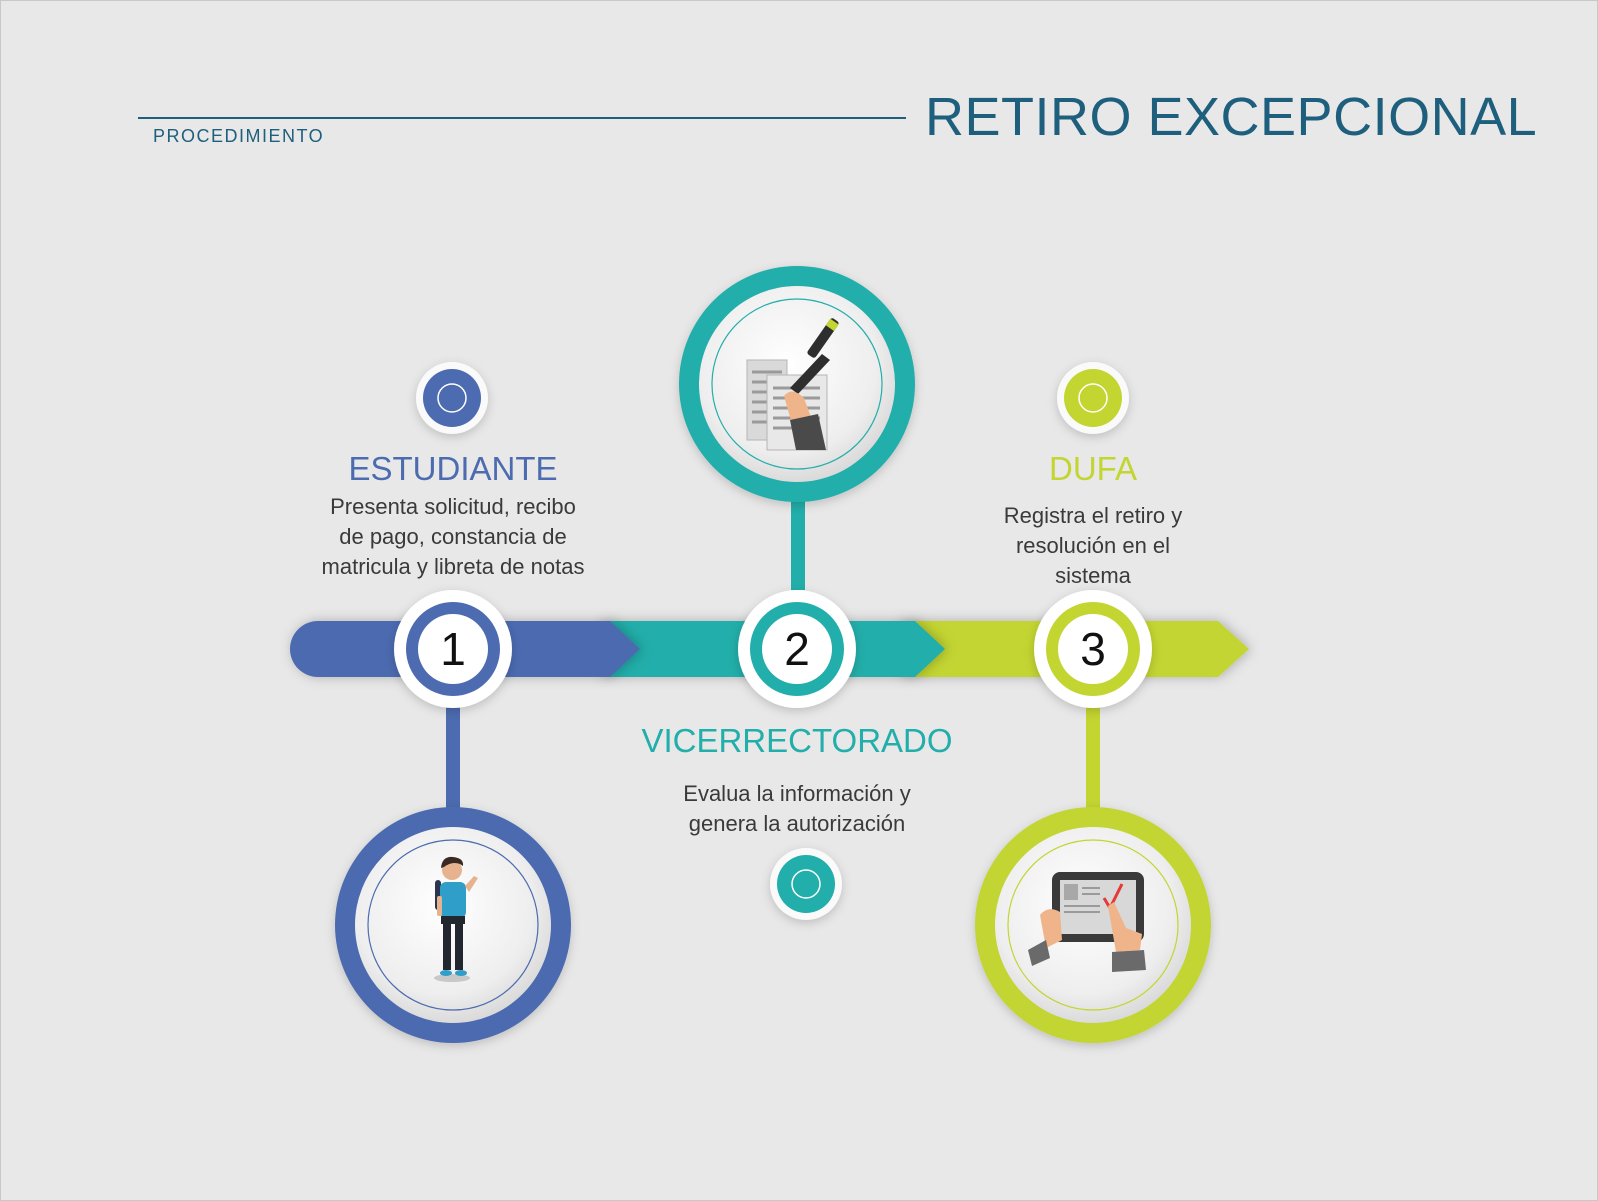  What do you see at coordinates (452, 398) in the screenshot?
I see `dot-blue` at bounding box center [452, 398].